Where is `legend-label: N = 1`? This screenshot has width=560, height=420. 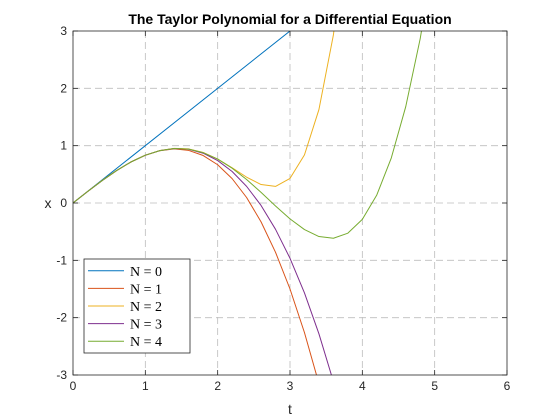 legend-label: N = 1 is located at coordinates (146, 289).